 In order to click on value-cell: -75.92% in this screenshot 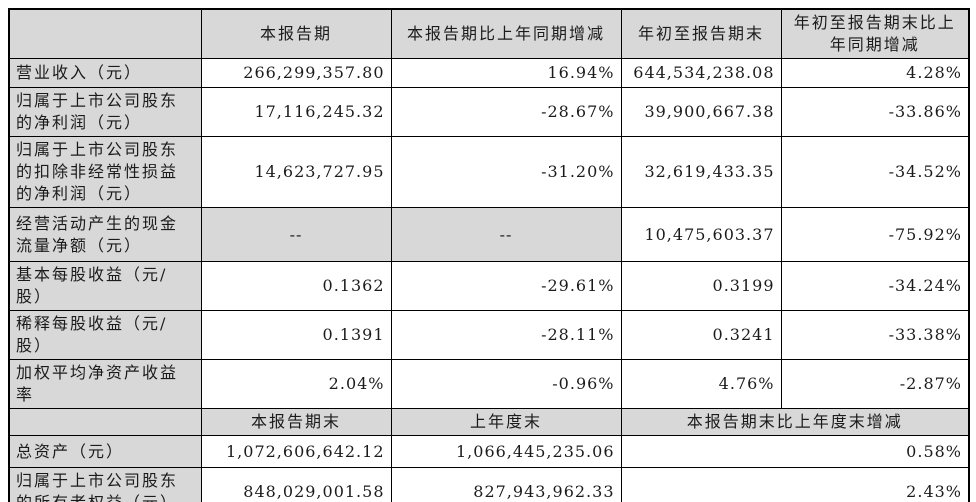, I will do `click(875, 234)`.